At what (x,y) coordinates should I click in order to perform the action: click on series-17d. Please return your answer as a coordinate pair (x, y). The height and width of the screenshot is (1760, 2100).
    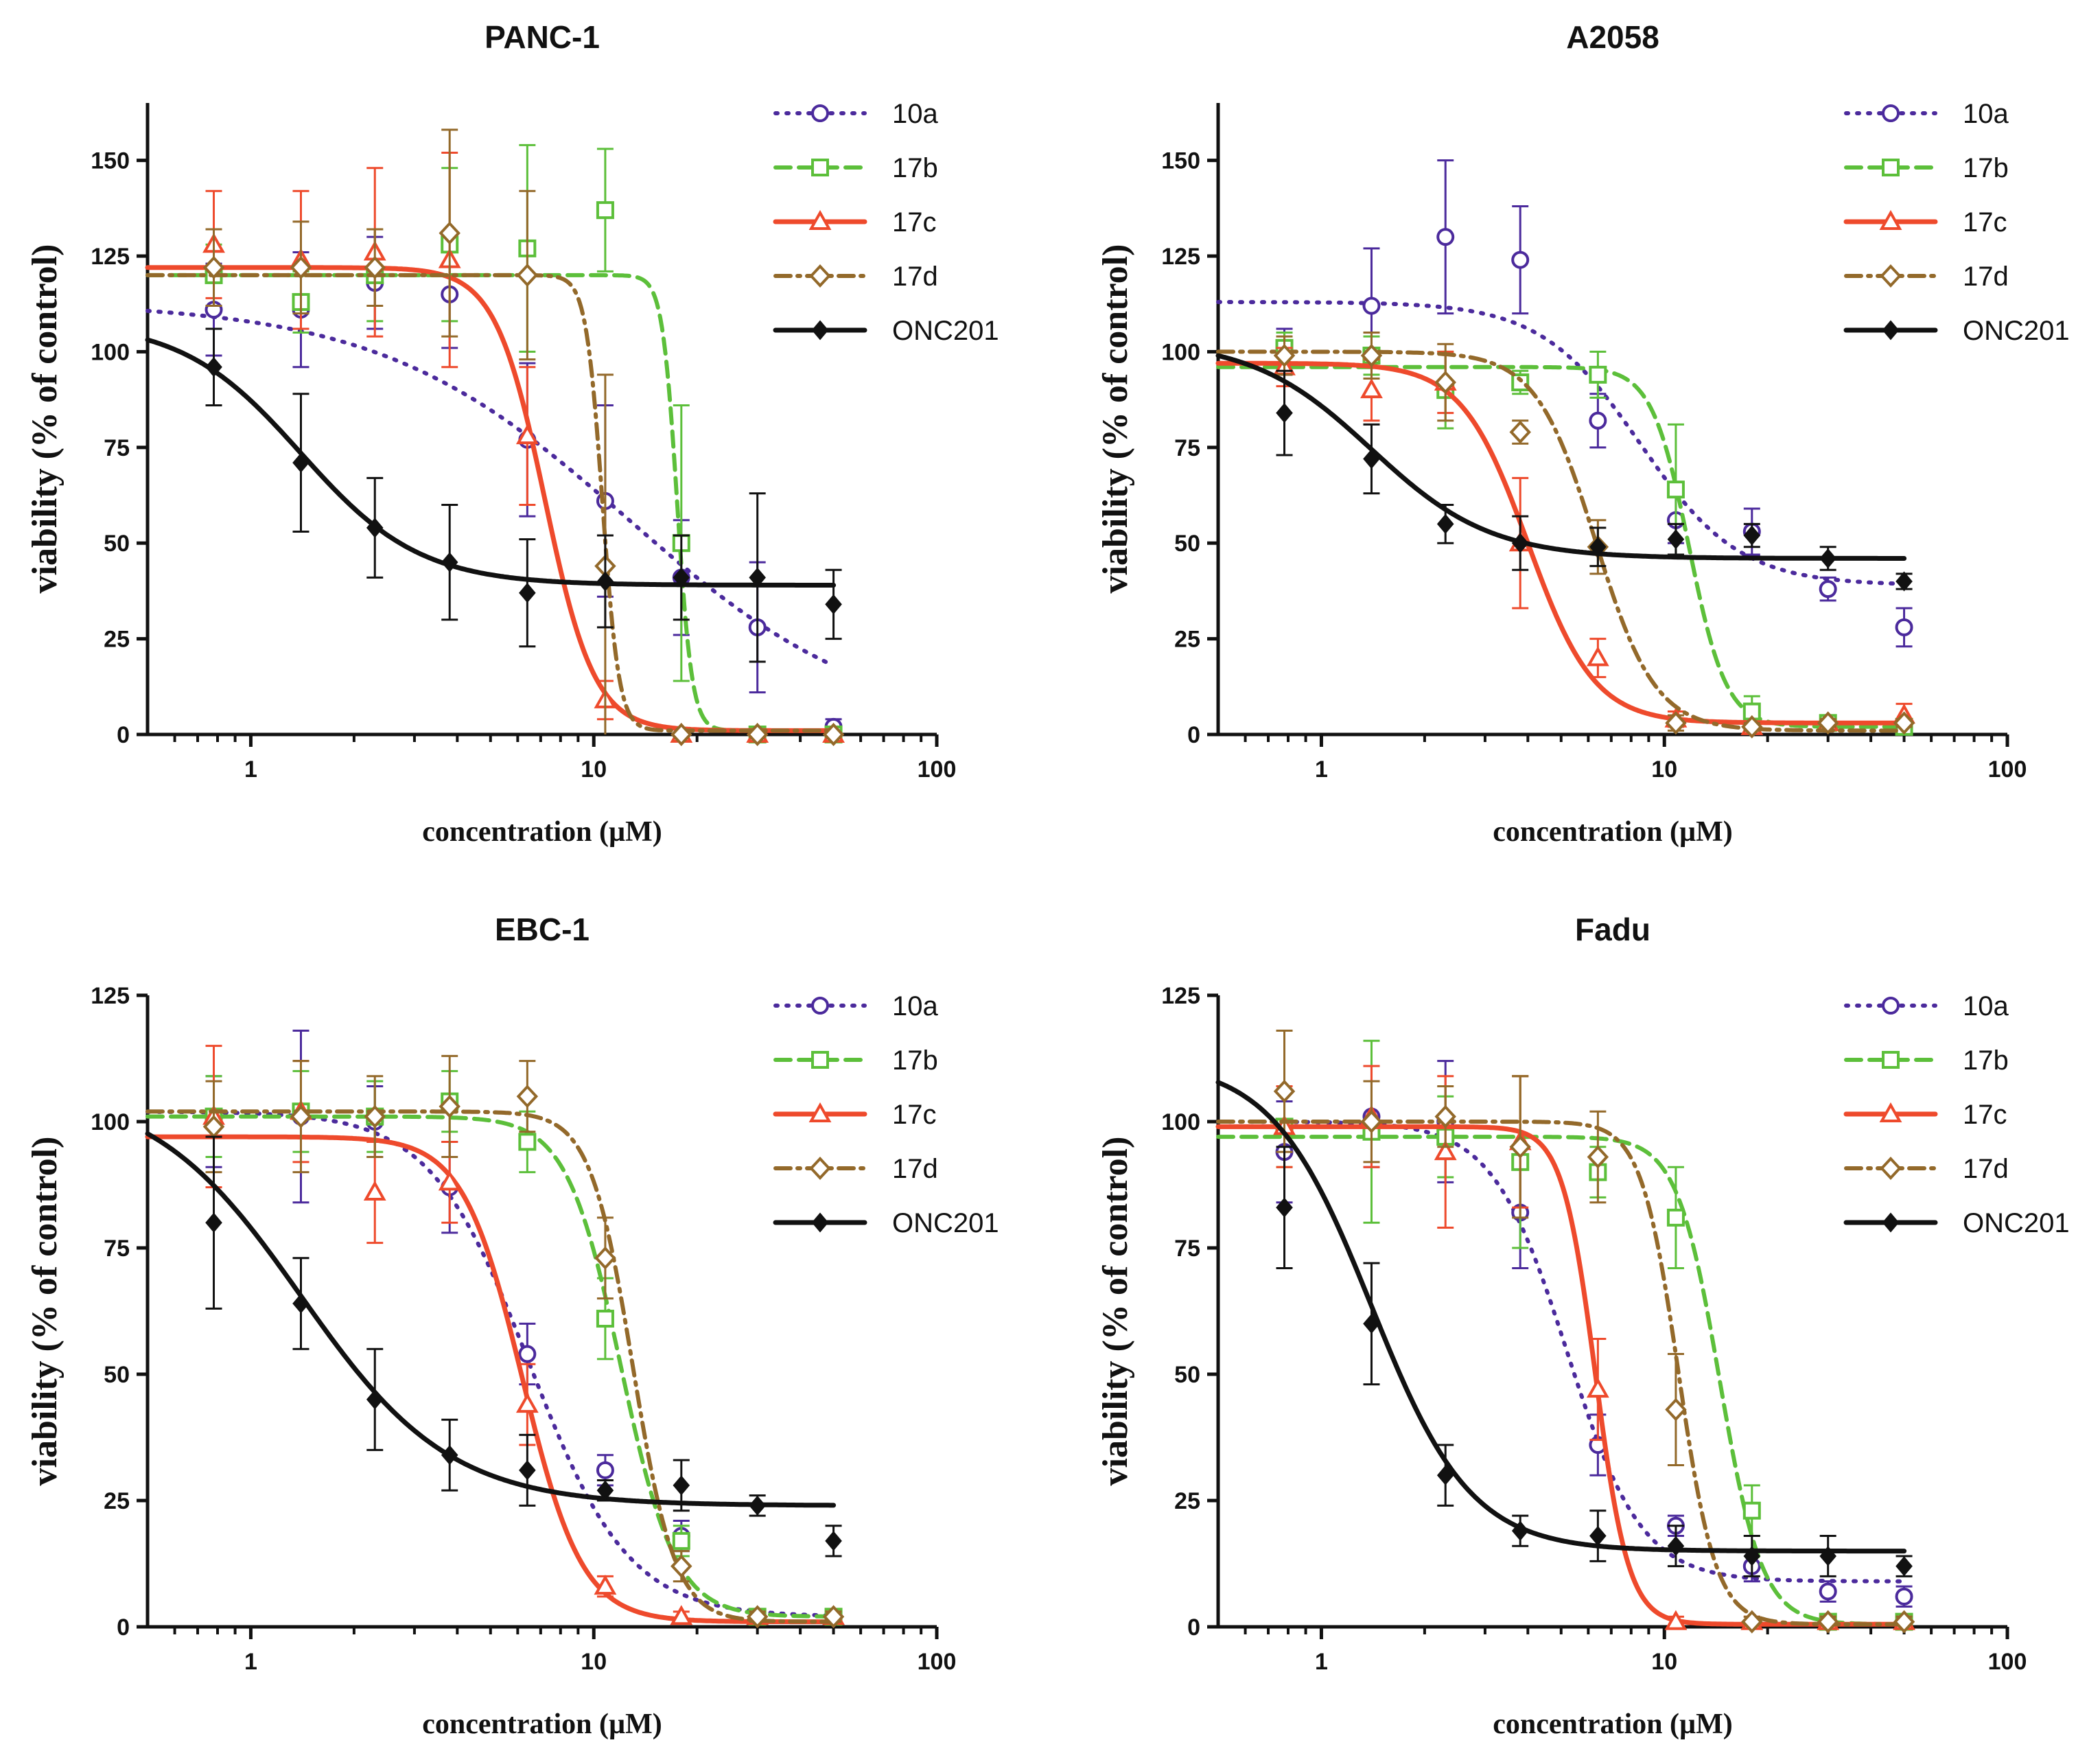
    Looking at the image, I should click on (495, 437).